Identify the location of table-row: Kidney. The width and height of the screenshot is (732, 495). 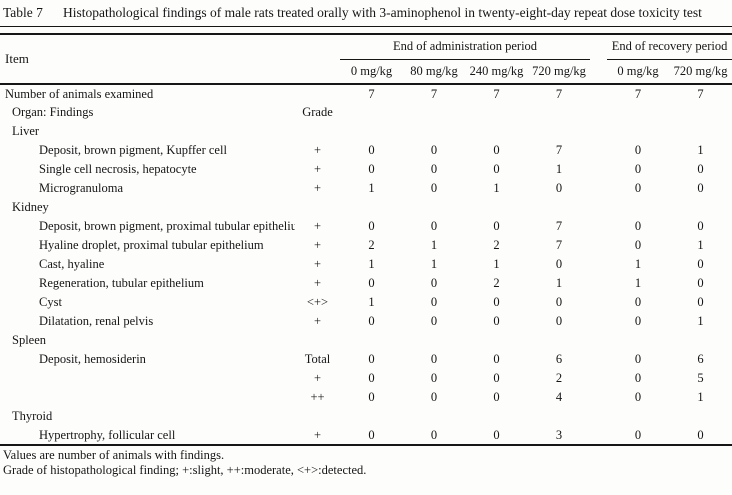
(366, 207).